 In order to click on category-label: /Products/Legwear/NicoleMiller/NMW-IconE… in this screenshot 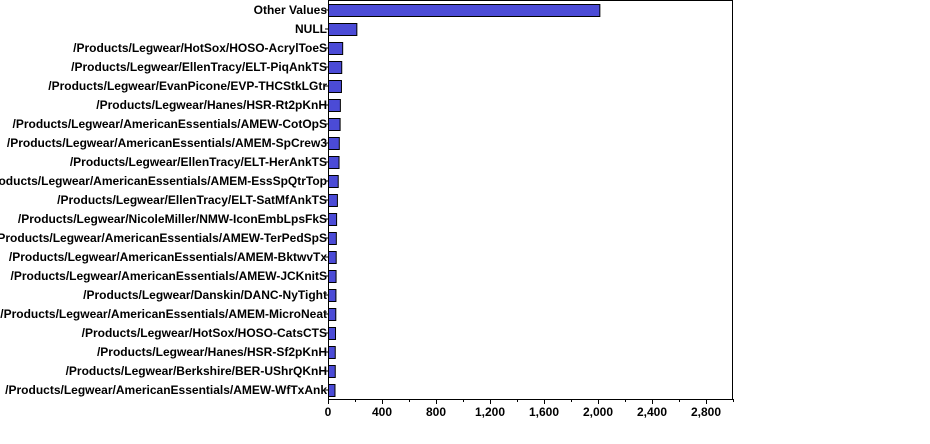, I will do `click(172, 219)`.